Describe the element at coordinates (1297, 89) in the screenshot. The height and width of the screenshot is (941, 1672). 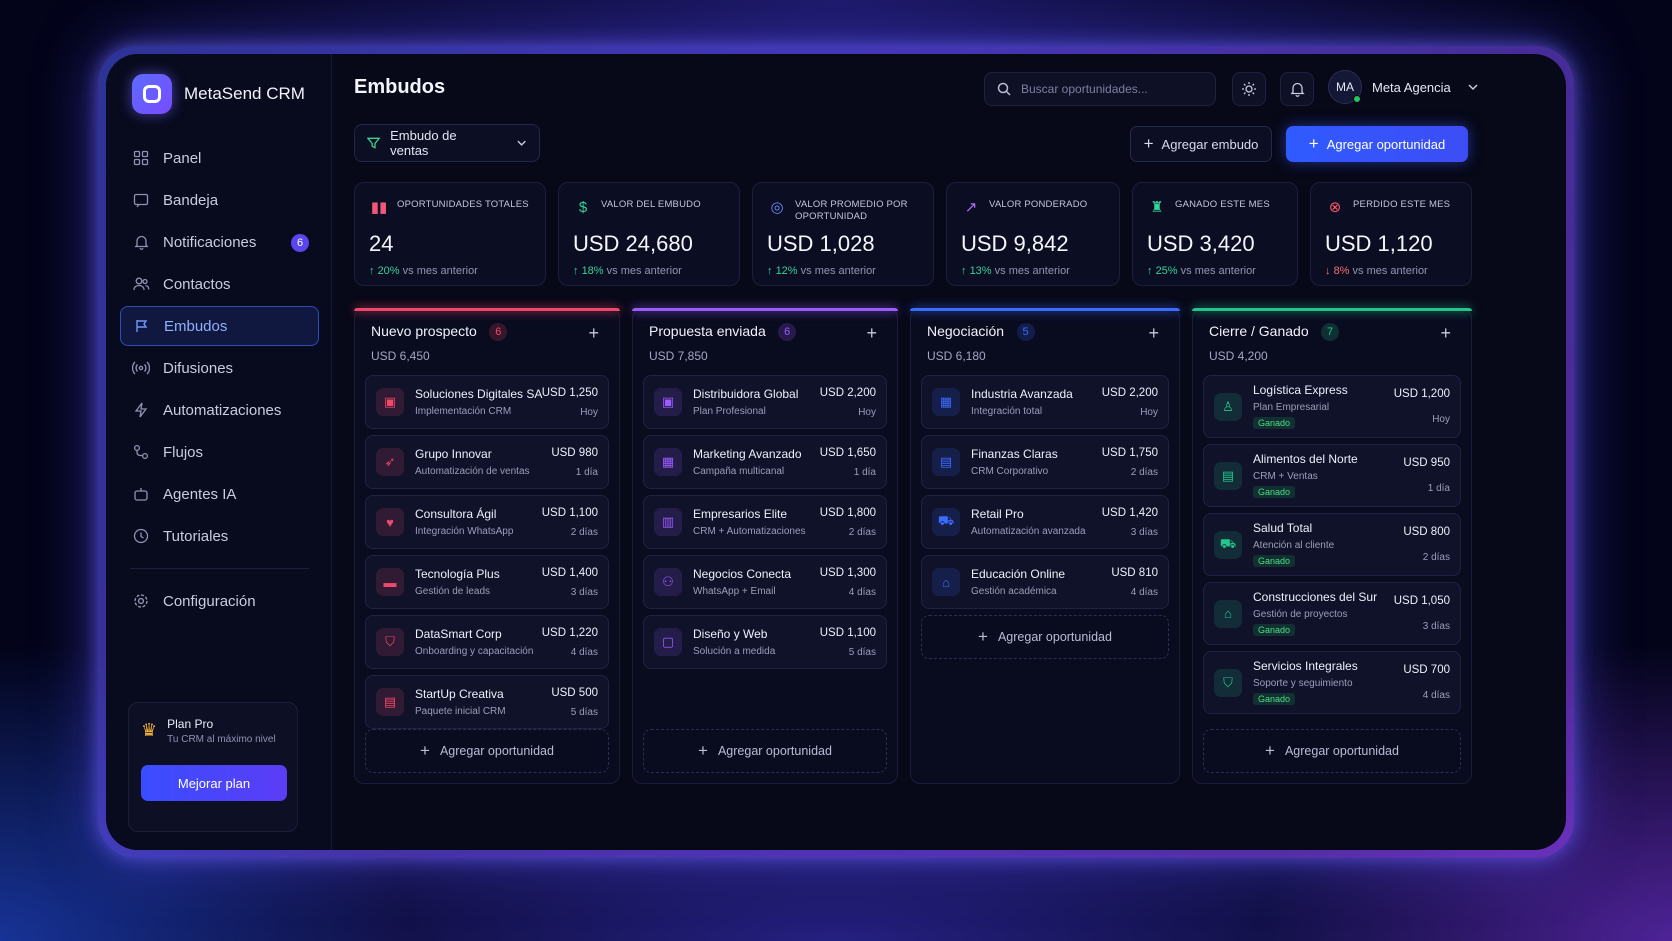
I see `notifications-button` at that location.